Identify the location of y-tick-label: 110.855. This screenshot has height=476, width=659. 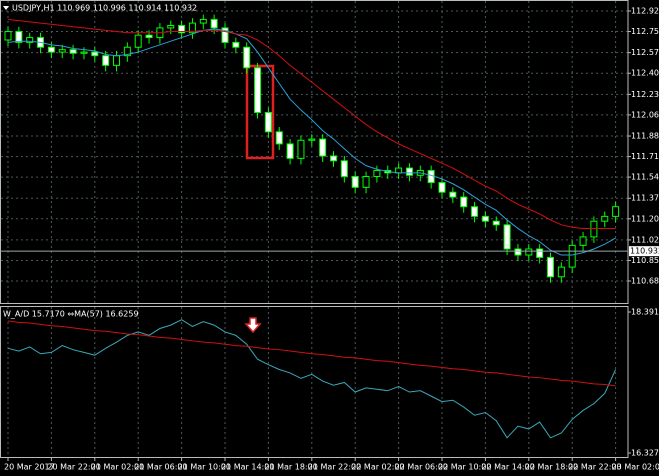
(645, 260).